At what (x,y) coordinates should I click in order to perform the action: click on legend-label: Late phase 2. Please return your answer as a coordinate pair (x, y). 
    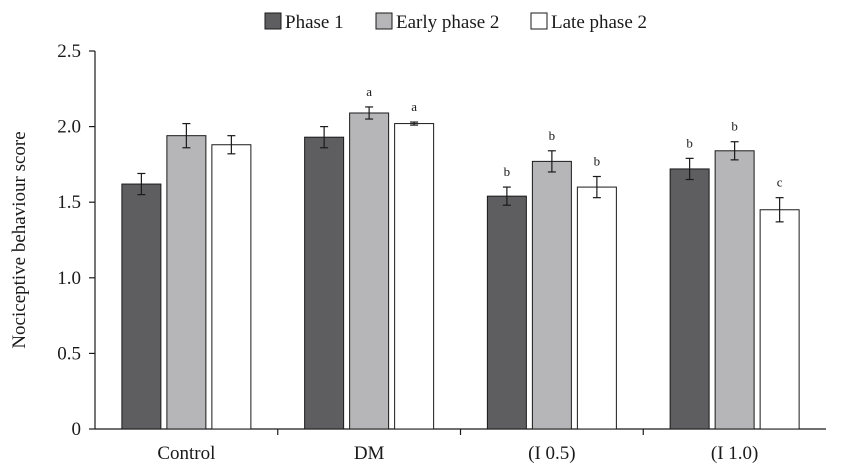
    Looking at the image, I should click on (599, 22).